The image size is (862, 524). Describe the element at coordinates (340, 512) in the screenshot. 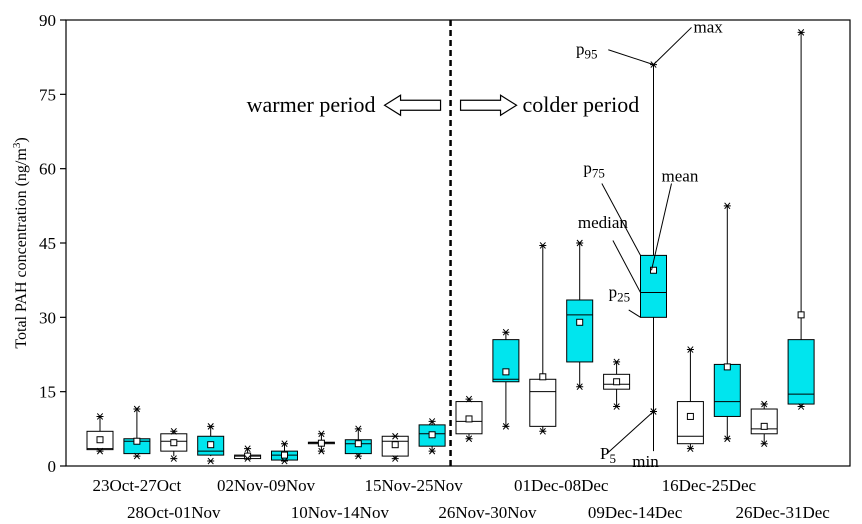

I see `x-tick-label: 10Nov-14Nov` at that location.